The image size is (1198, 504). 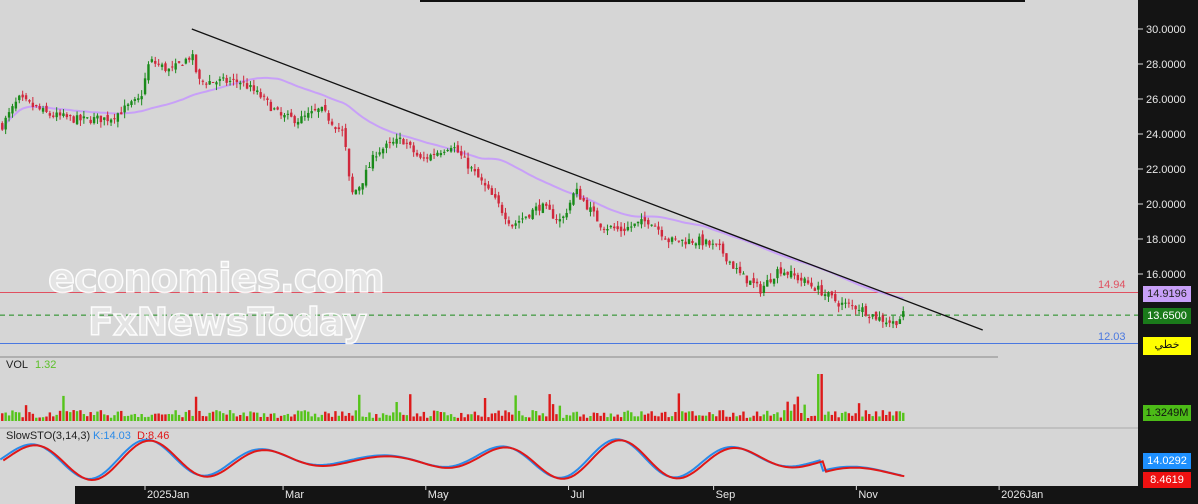 What do you see at coordinates (453, 460) in the screenshot?
I see `stochastic-d-line` at bounding box center [453, 460].